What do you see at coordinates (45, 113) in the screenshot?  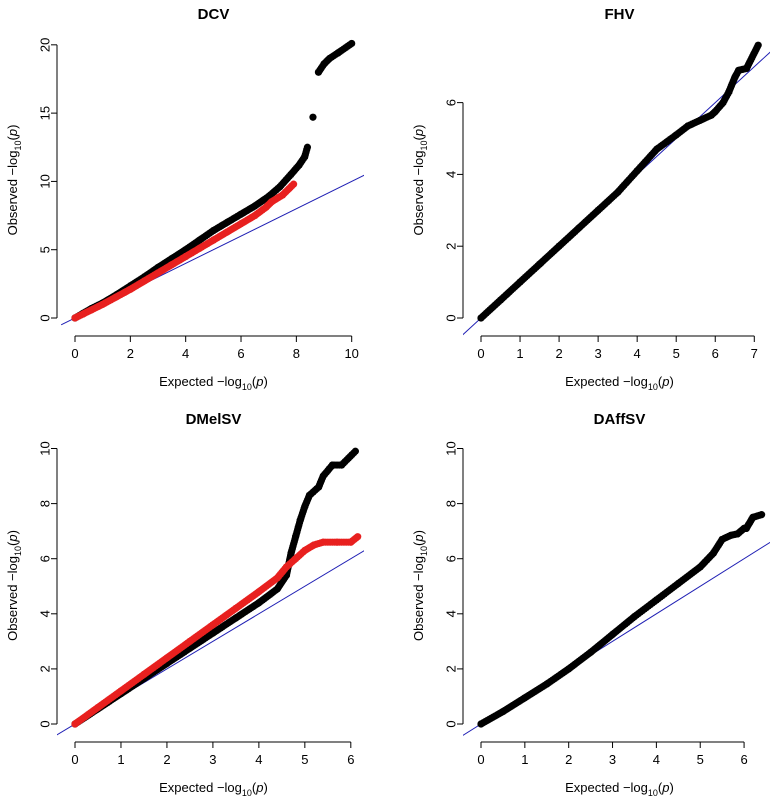 I see `y-tick-label: 15` at bounding box center [45, 113].